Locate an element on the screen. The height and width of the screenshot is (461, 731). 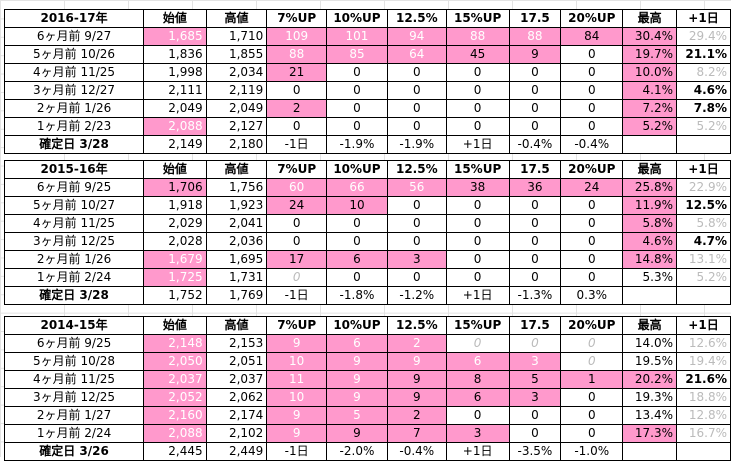
col-header-10up: 10%UP is located at coordinates (357, 18).